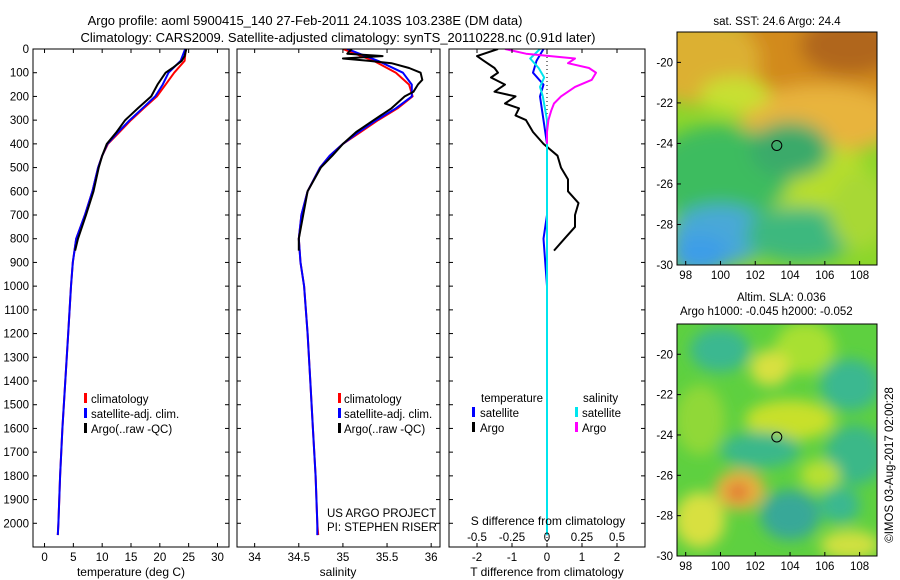 This screenshot has width=900, height=580. Describe the element at coordinates (755, 276) in the screenshot. I see `map-x-tick-label: 102` at that location.